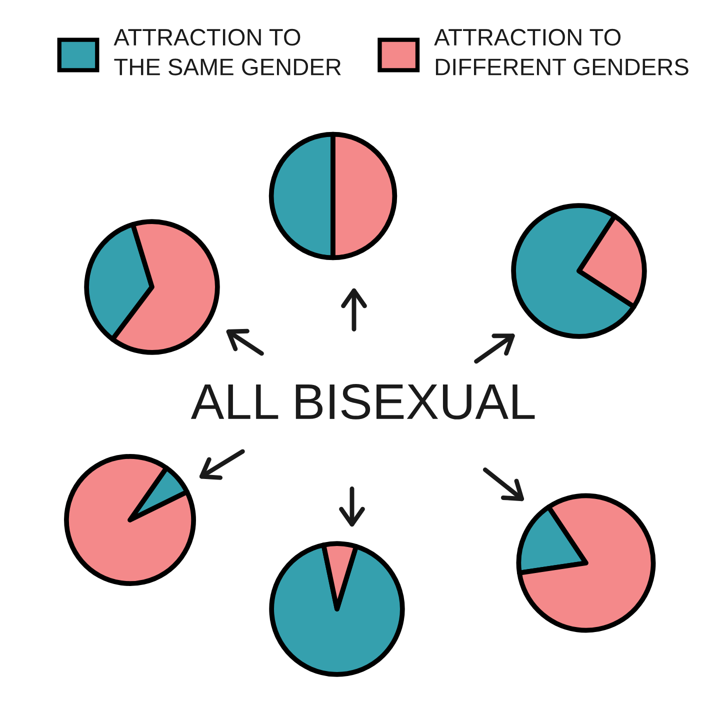  What do you see at coordinates (362, 402) in the screenshot?
I see `text: ALL BISEXUAL` at bounding box center [362, 402].